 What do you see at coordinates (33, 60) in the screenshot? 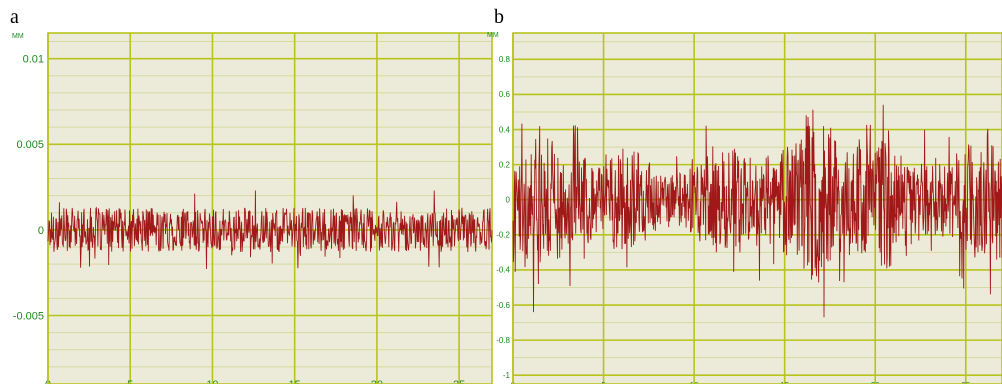
I see `y-tick-label: 0.01` at bounding box center [33, 60].